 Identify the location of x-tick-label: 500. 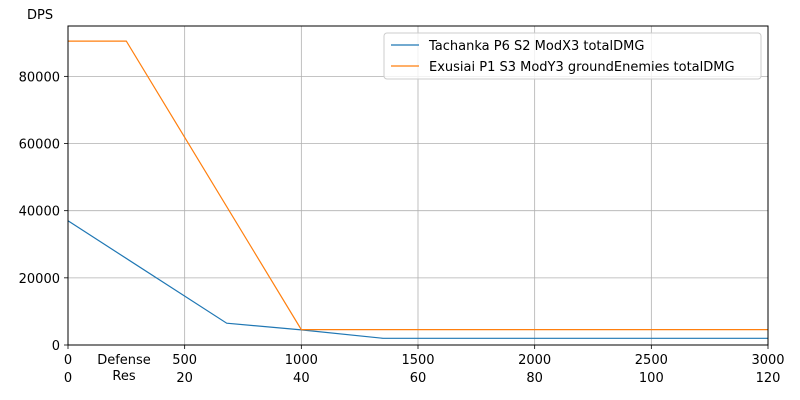
(184, 360).